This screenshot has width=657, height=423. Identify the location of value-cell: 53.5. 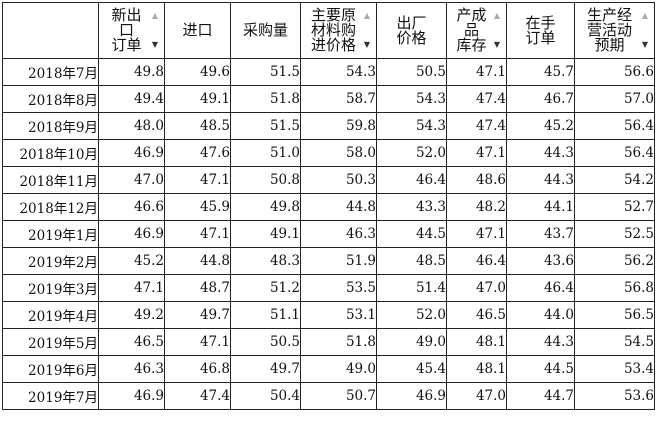
(338, 288).